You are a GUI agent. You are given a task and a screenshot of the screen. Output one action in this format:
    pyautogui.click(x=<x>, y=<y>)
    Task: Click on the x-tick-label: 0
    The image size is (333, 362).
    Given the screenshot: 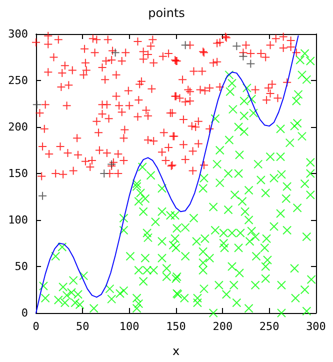 What is the action you would take?
    pyautogui.click(x=36, y=326)
    